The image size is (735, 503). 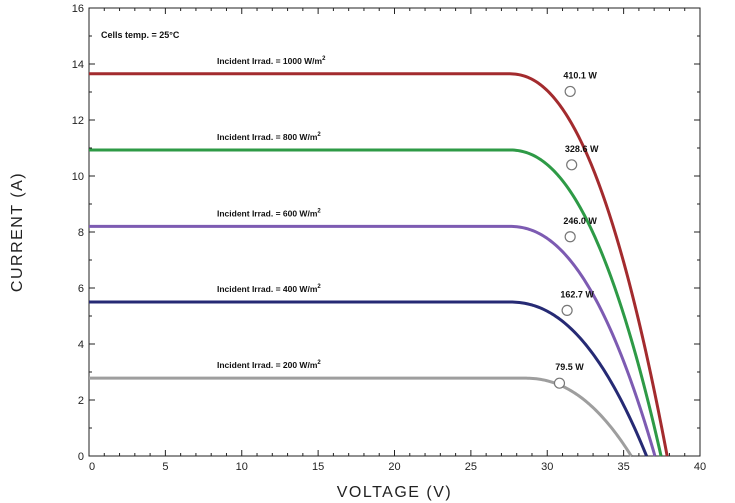 What do you see at coordinates (582, 149) in the screenshot?
I see `mpp-label-1: 328.6 W` at bounding box center [582, 149].